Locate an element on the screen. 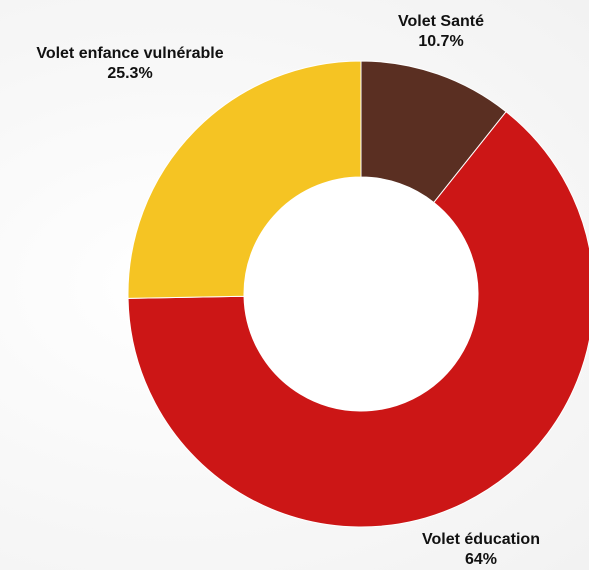 The width and height of the screenshot is (589, 570). label-volet-education-name: Volet éducation is located at coordinates (481, 540).